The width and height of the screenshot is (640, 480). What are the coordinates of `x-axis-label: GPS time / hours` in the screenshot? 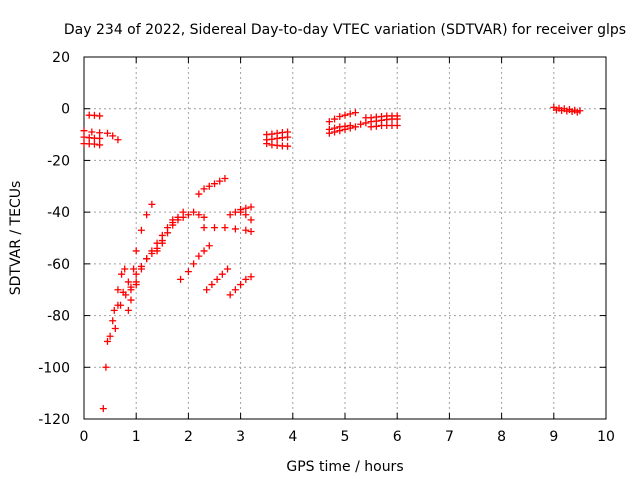 It's located at (344, 467).